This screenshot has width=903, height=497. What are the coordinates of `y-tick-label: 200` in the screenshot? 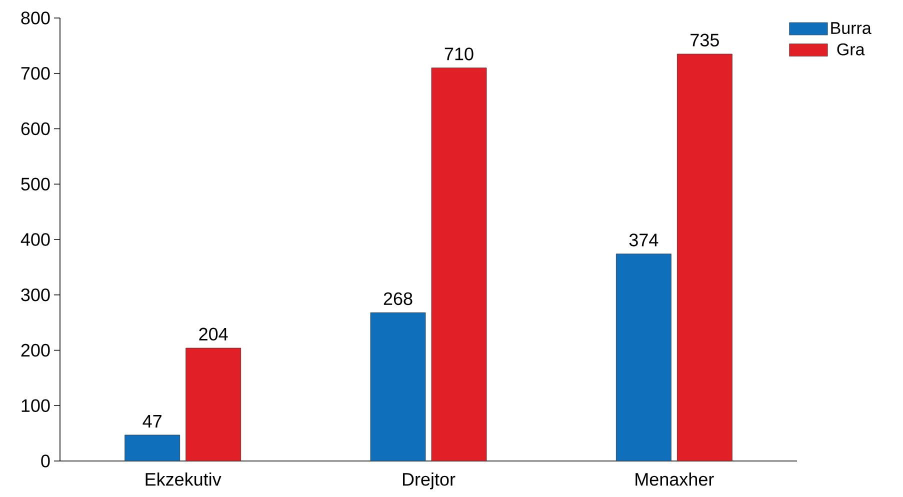 It's located at (35, 350).